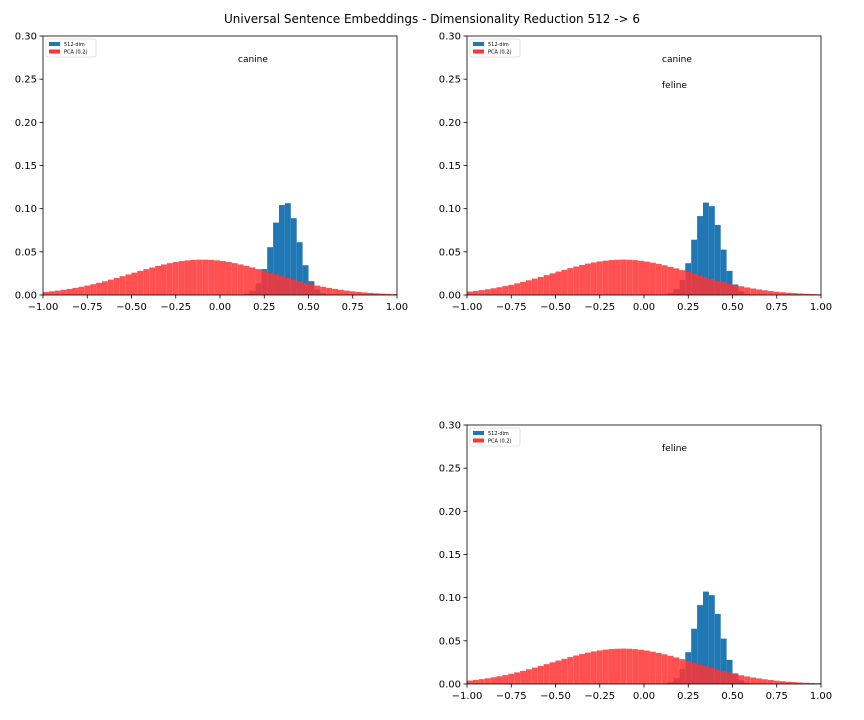  I want to click on series-pca, so click(644, 666).